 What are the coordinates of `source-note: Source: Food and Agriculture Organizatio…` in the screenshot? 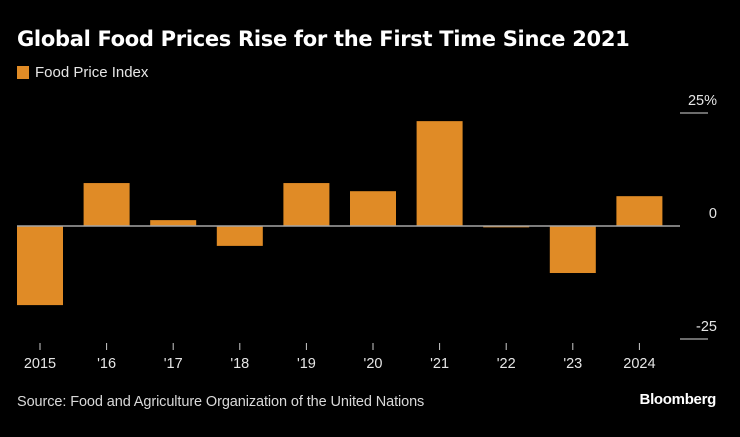 It's located at (221, 402).